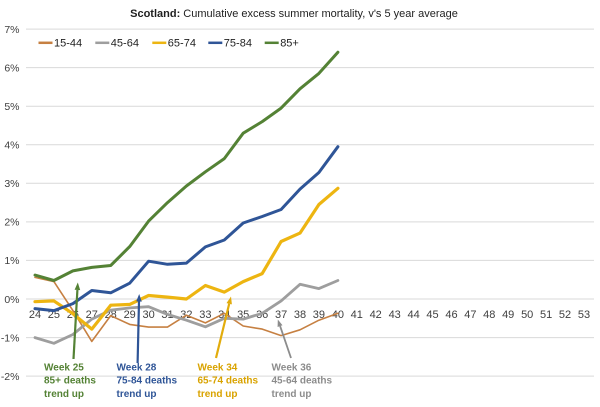 Image resolution: width=600 pixels, height=407 pixels. Describe the element at coordinates (182, 44) in the screenshot. I see `svg-text: 65-74` at that location.